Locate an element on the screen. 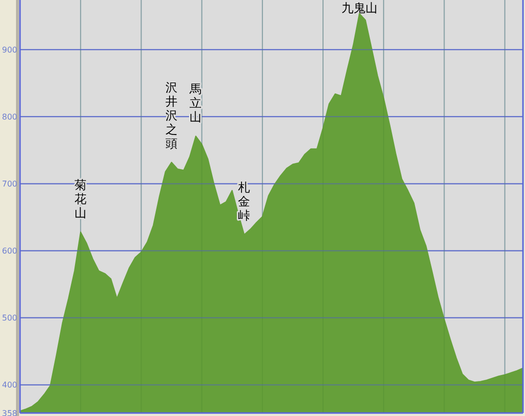  y-tick-label: 358 is located at coordinates (10, 412).